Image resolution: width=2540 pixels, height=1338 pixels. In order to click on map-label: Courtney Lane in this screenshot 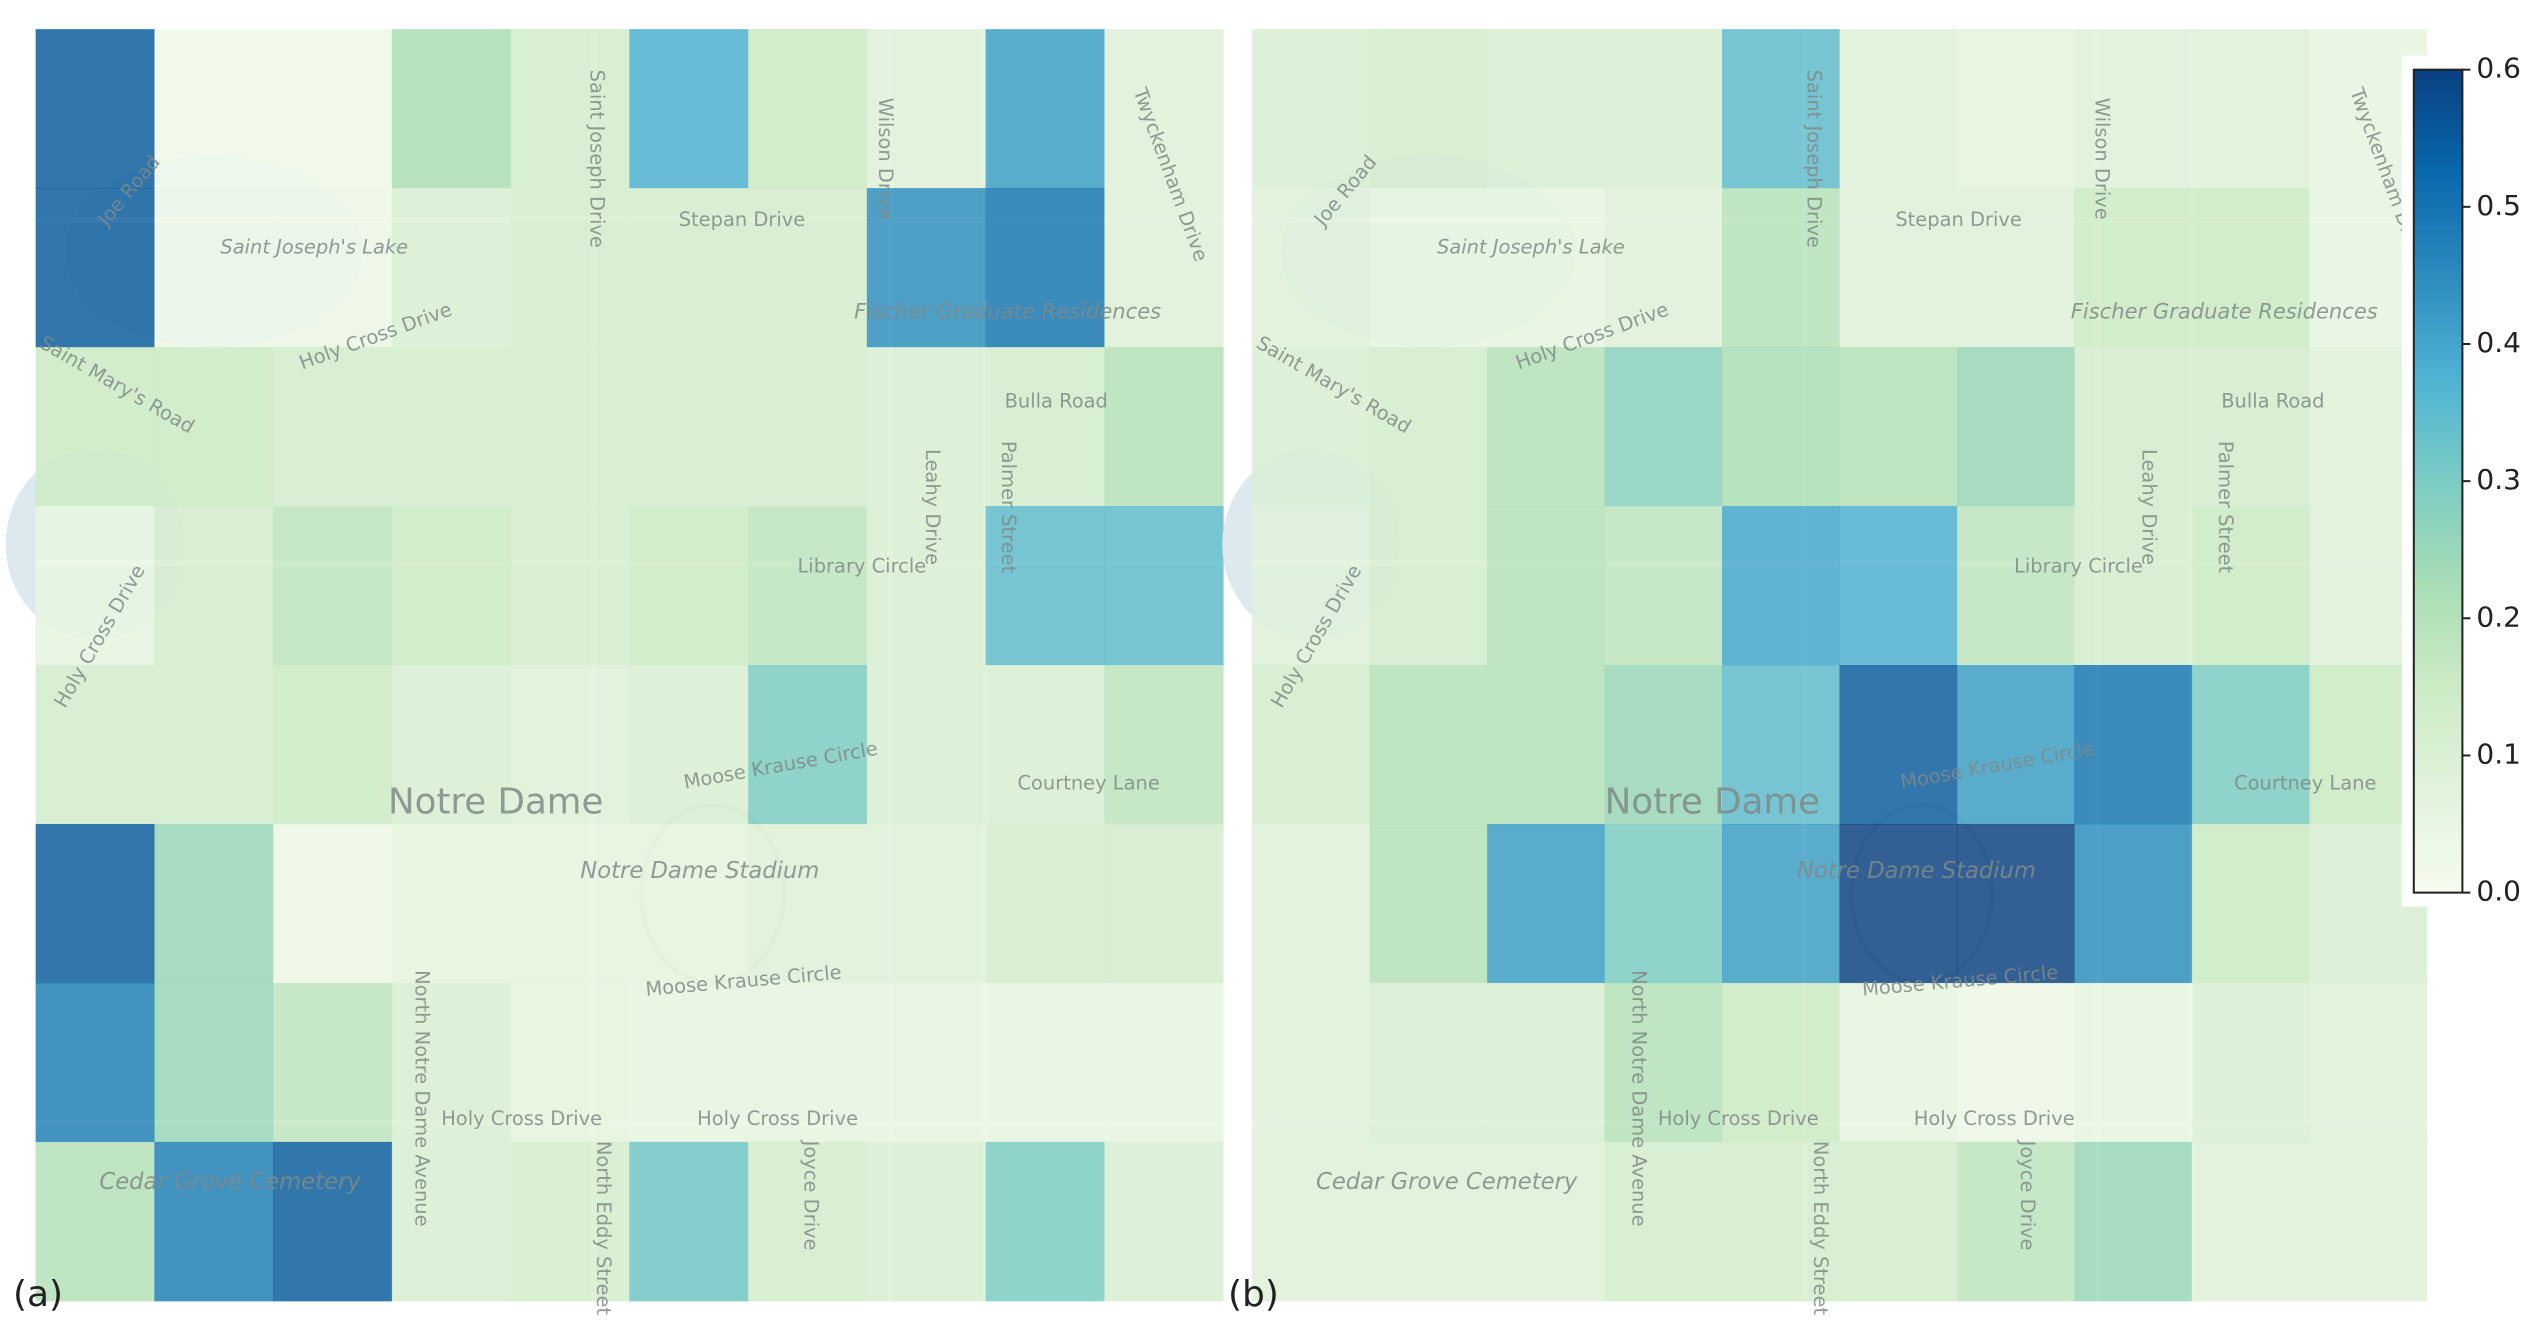, I will do `click(1088, 783)`.